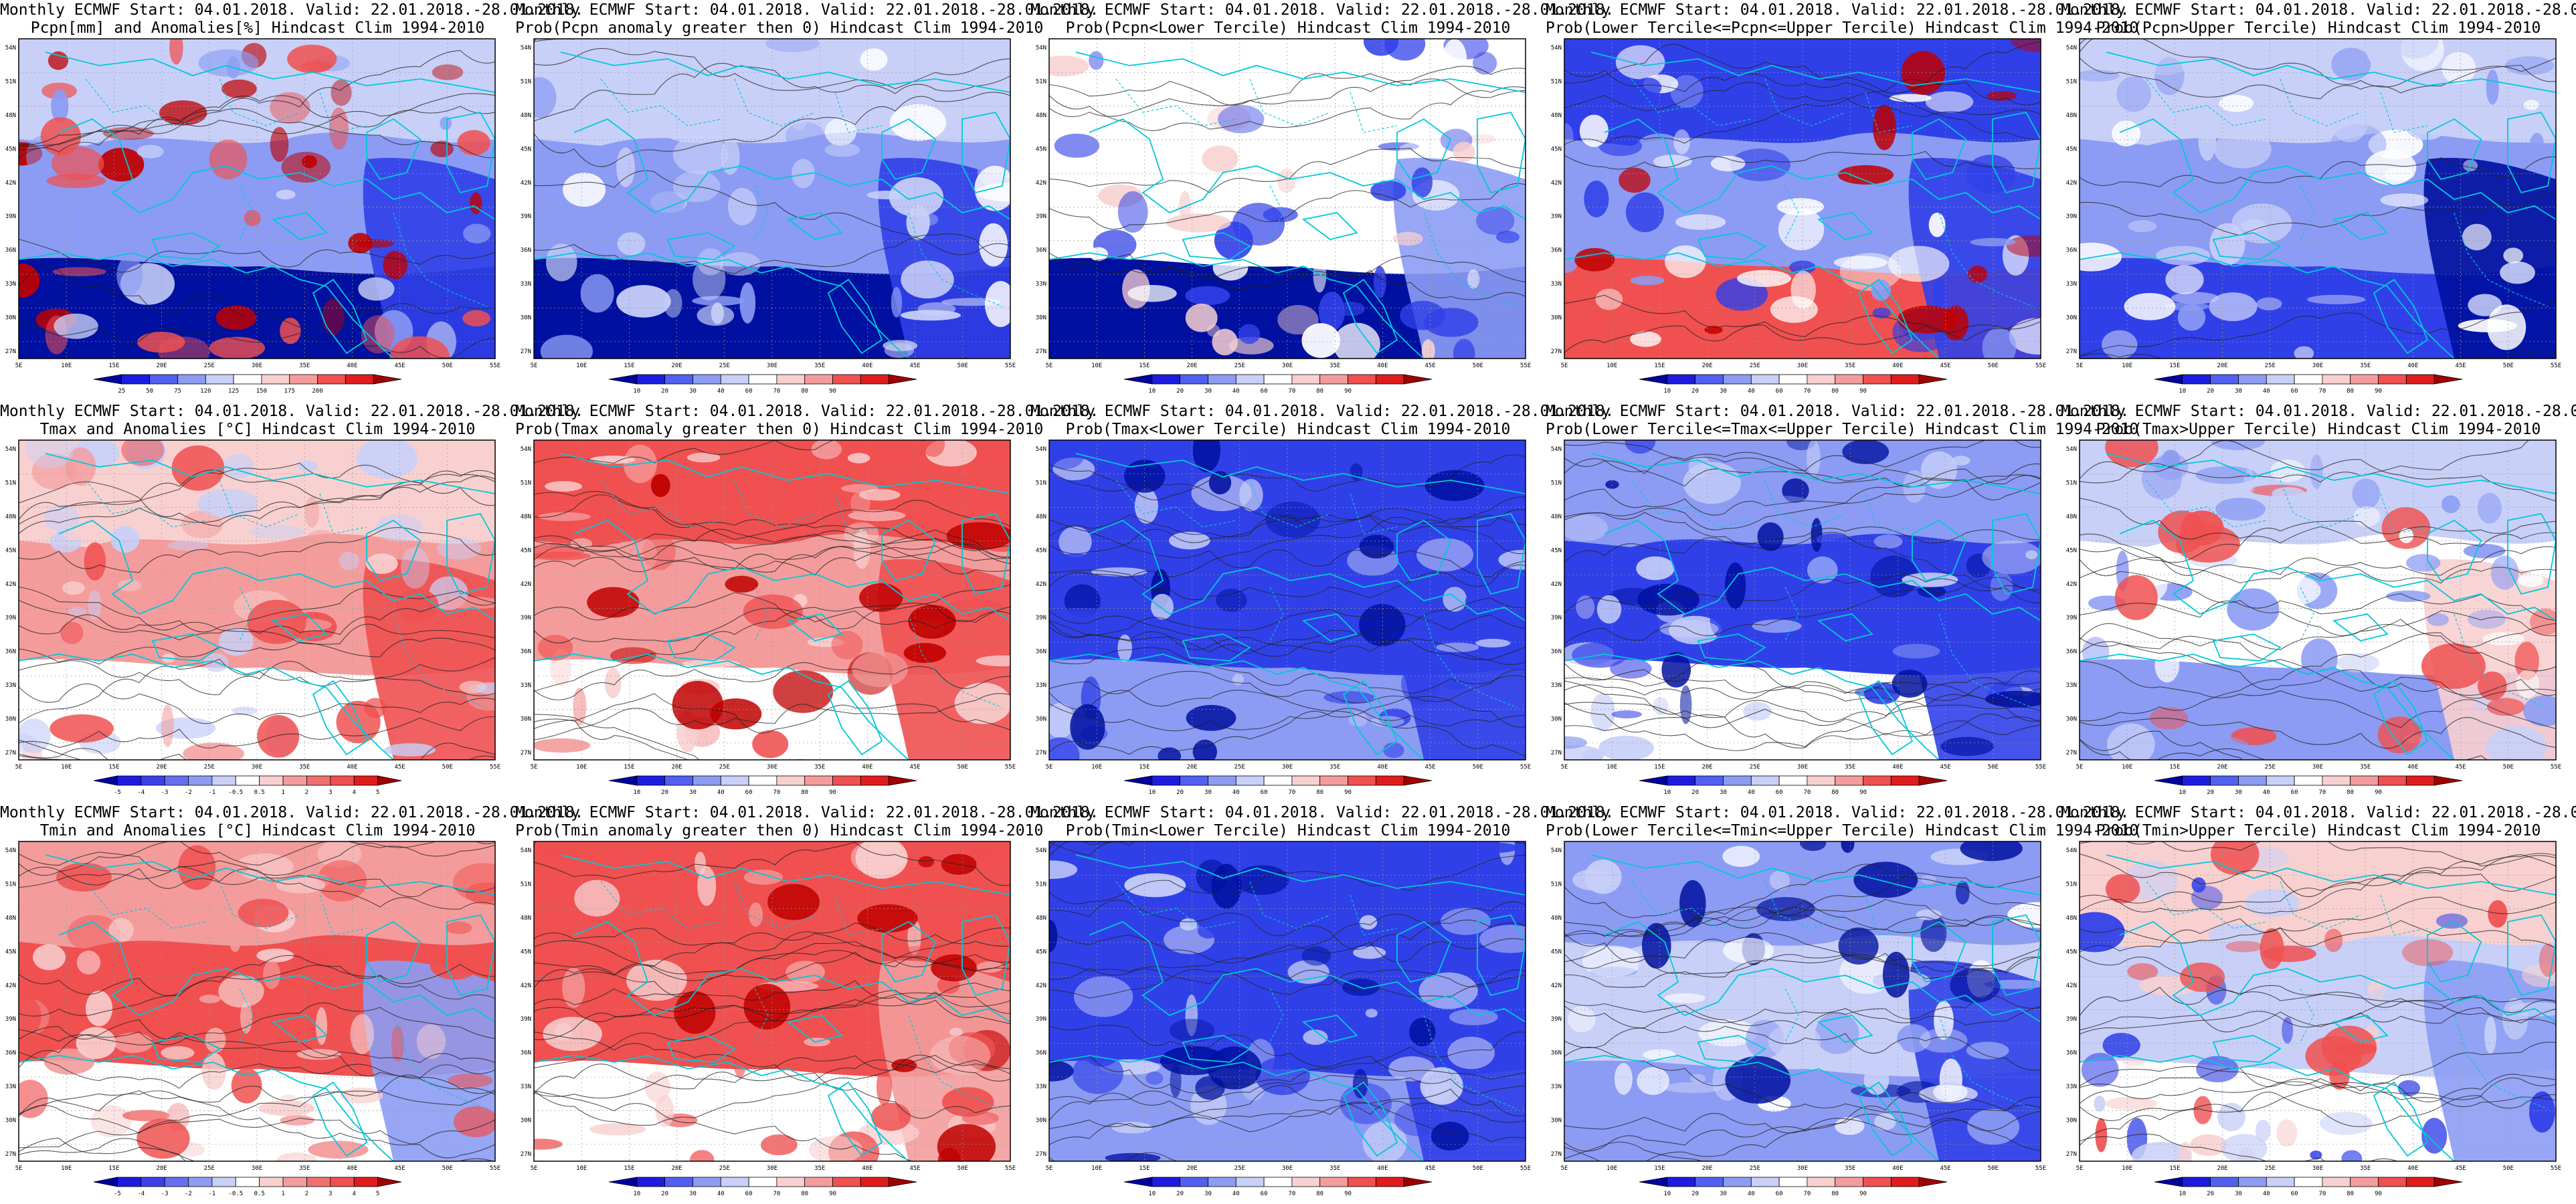 The width and height of the screenshot is (2576, 1204). I want to click on lat-label: 30N, so click(526, 318).